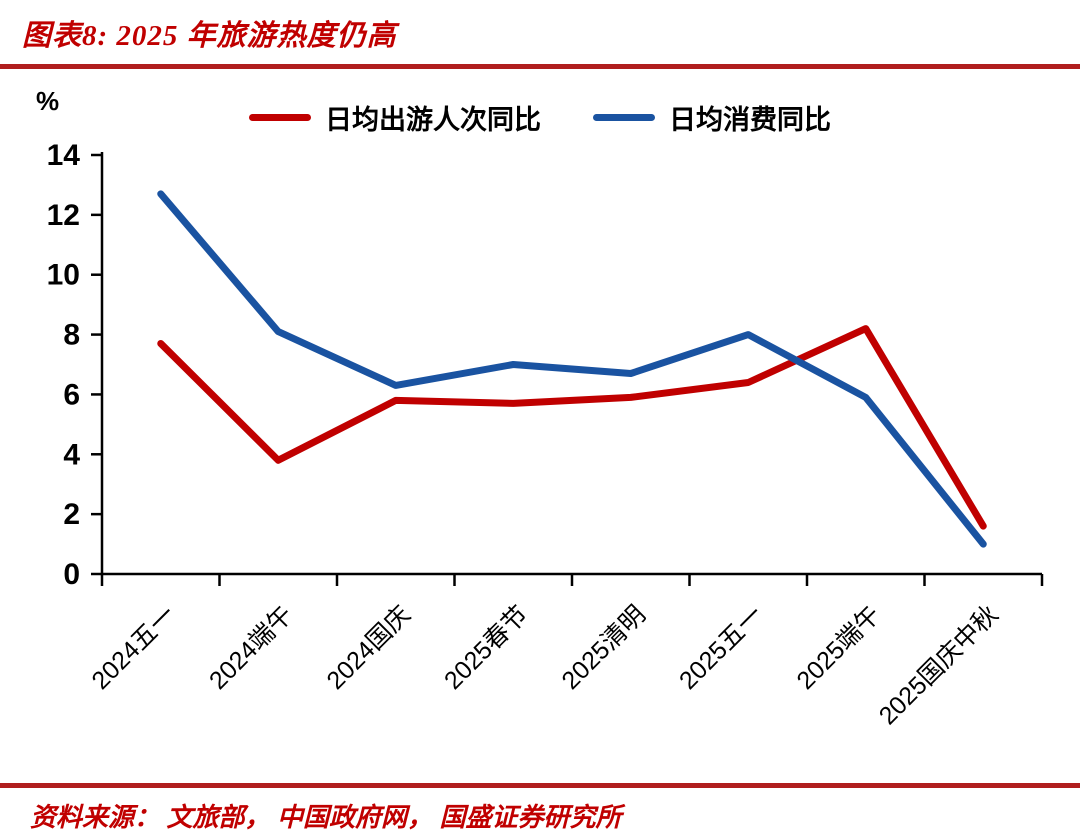  What do you see at coordinates (624, 117) in the screenshot?
I see `legend-swatch-blue` at bounding box center [624, 117].